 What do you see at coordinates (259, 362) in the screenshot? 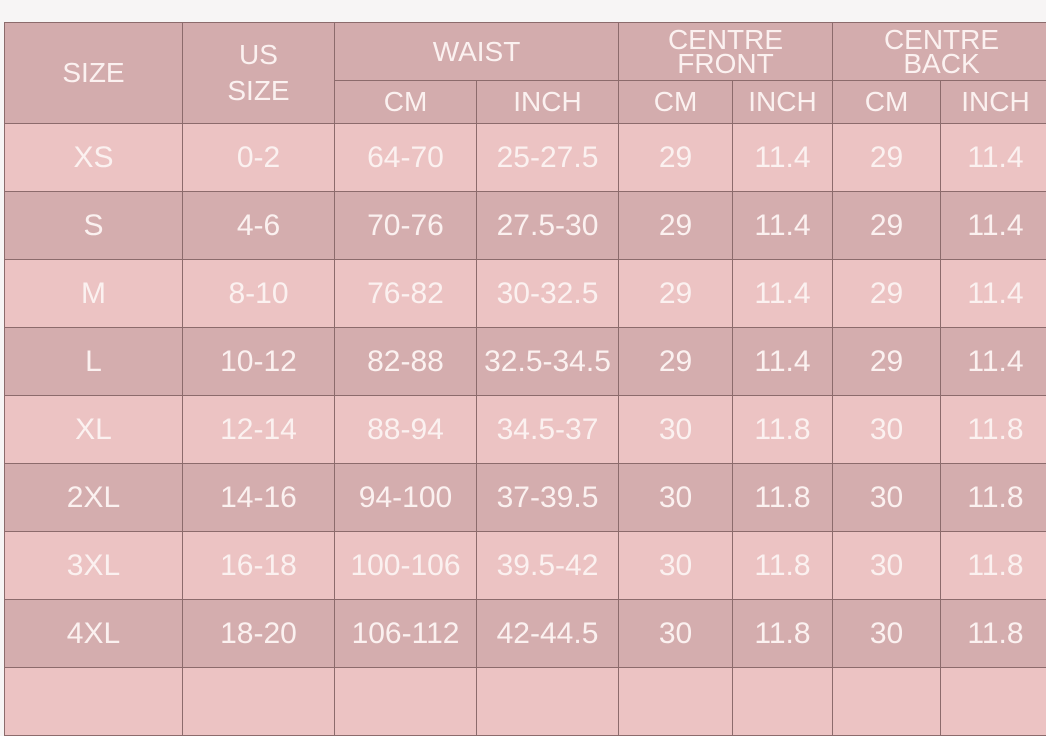
I see `cell-us-size: 10-12` at bounding box center [259, 362].